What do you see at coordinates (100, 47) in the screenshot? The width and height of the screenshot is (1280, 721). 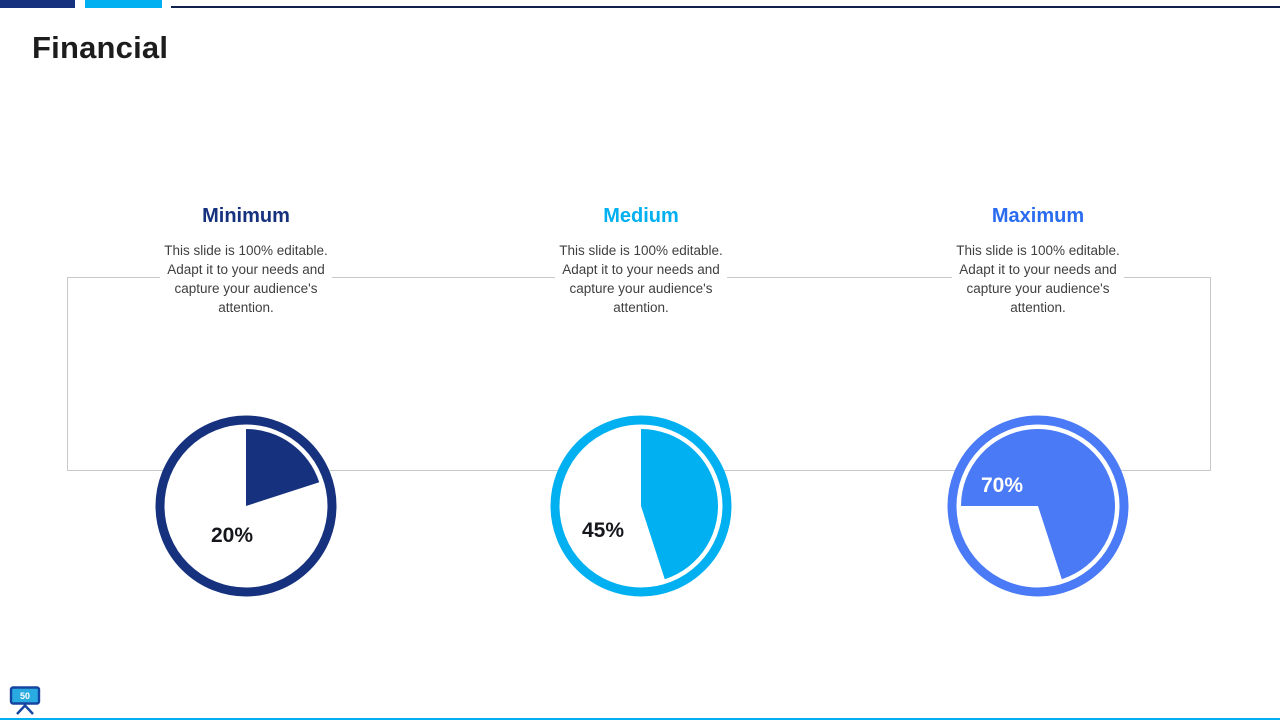 I see `slide-title: Financial` at bounding box center [100, 47].